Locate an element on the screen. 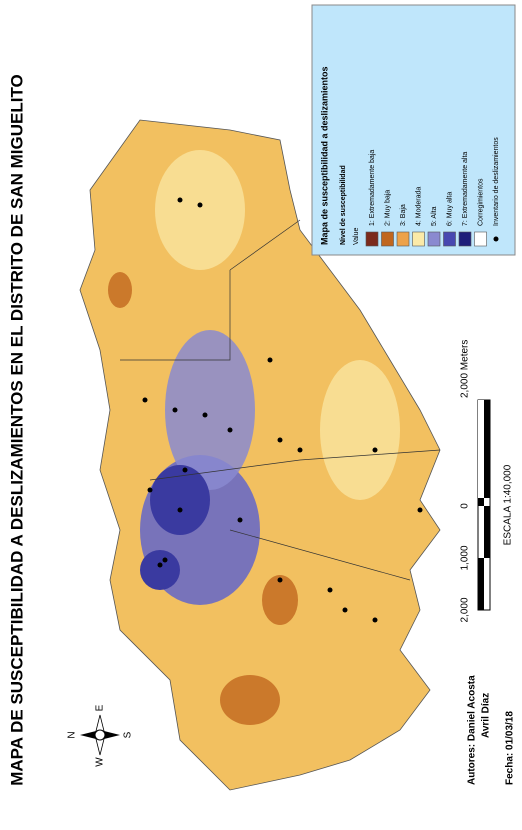  scale-label: 2,000 is located at coordinates (465, 609).